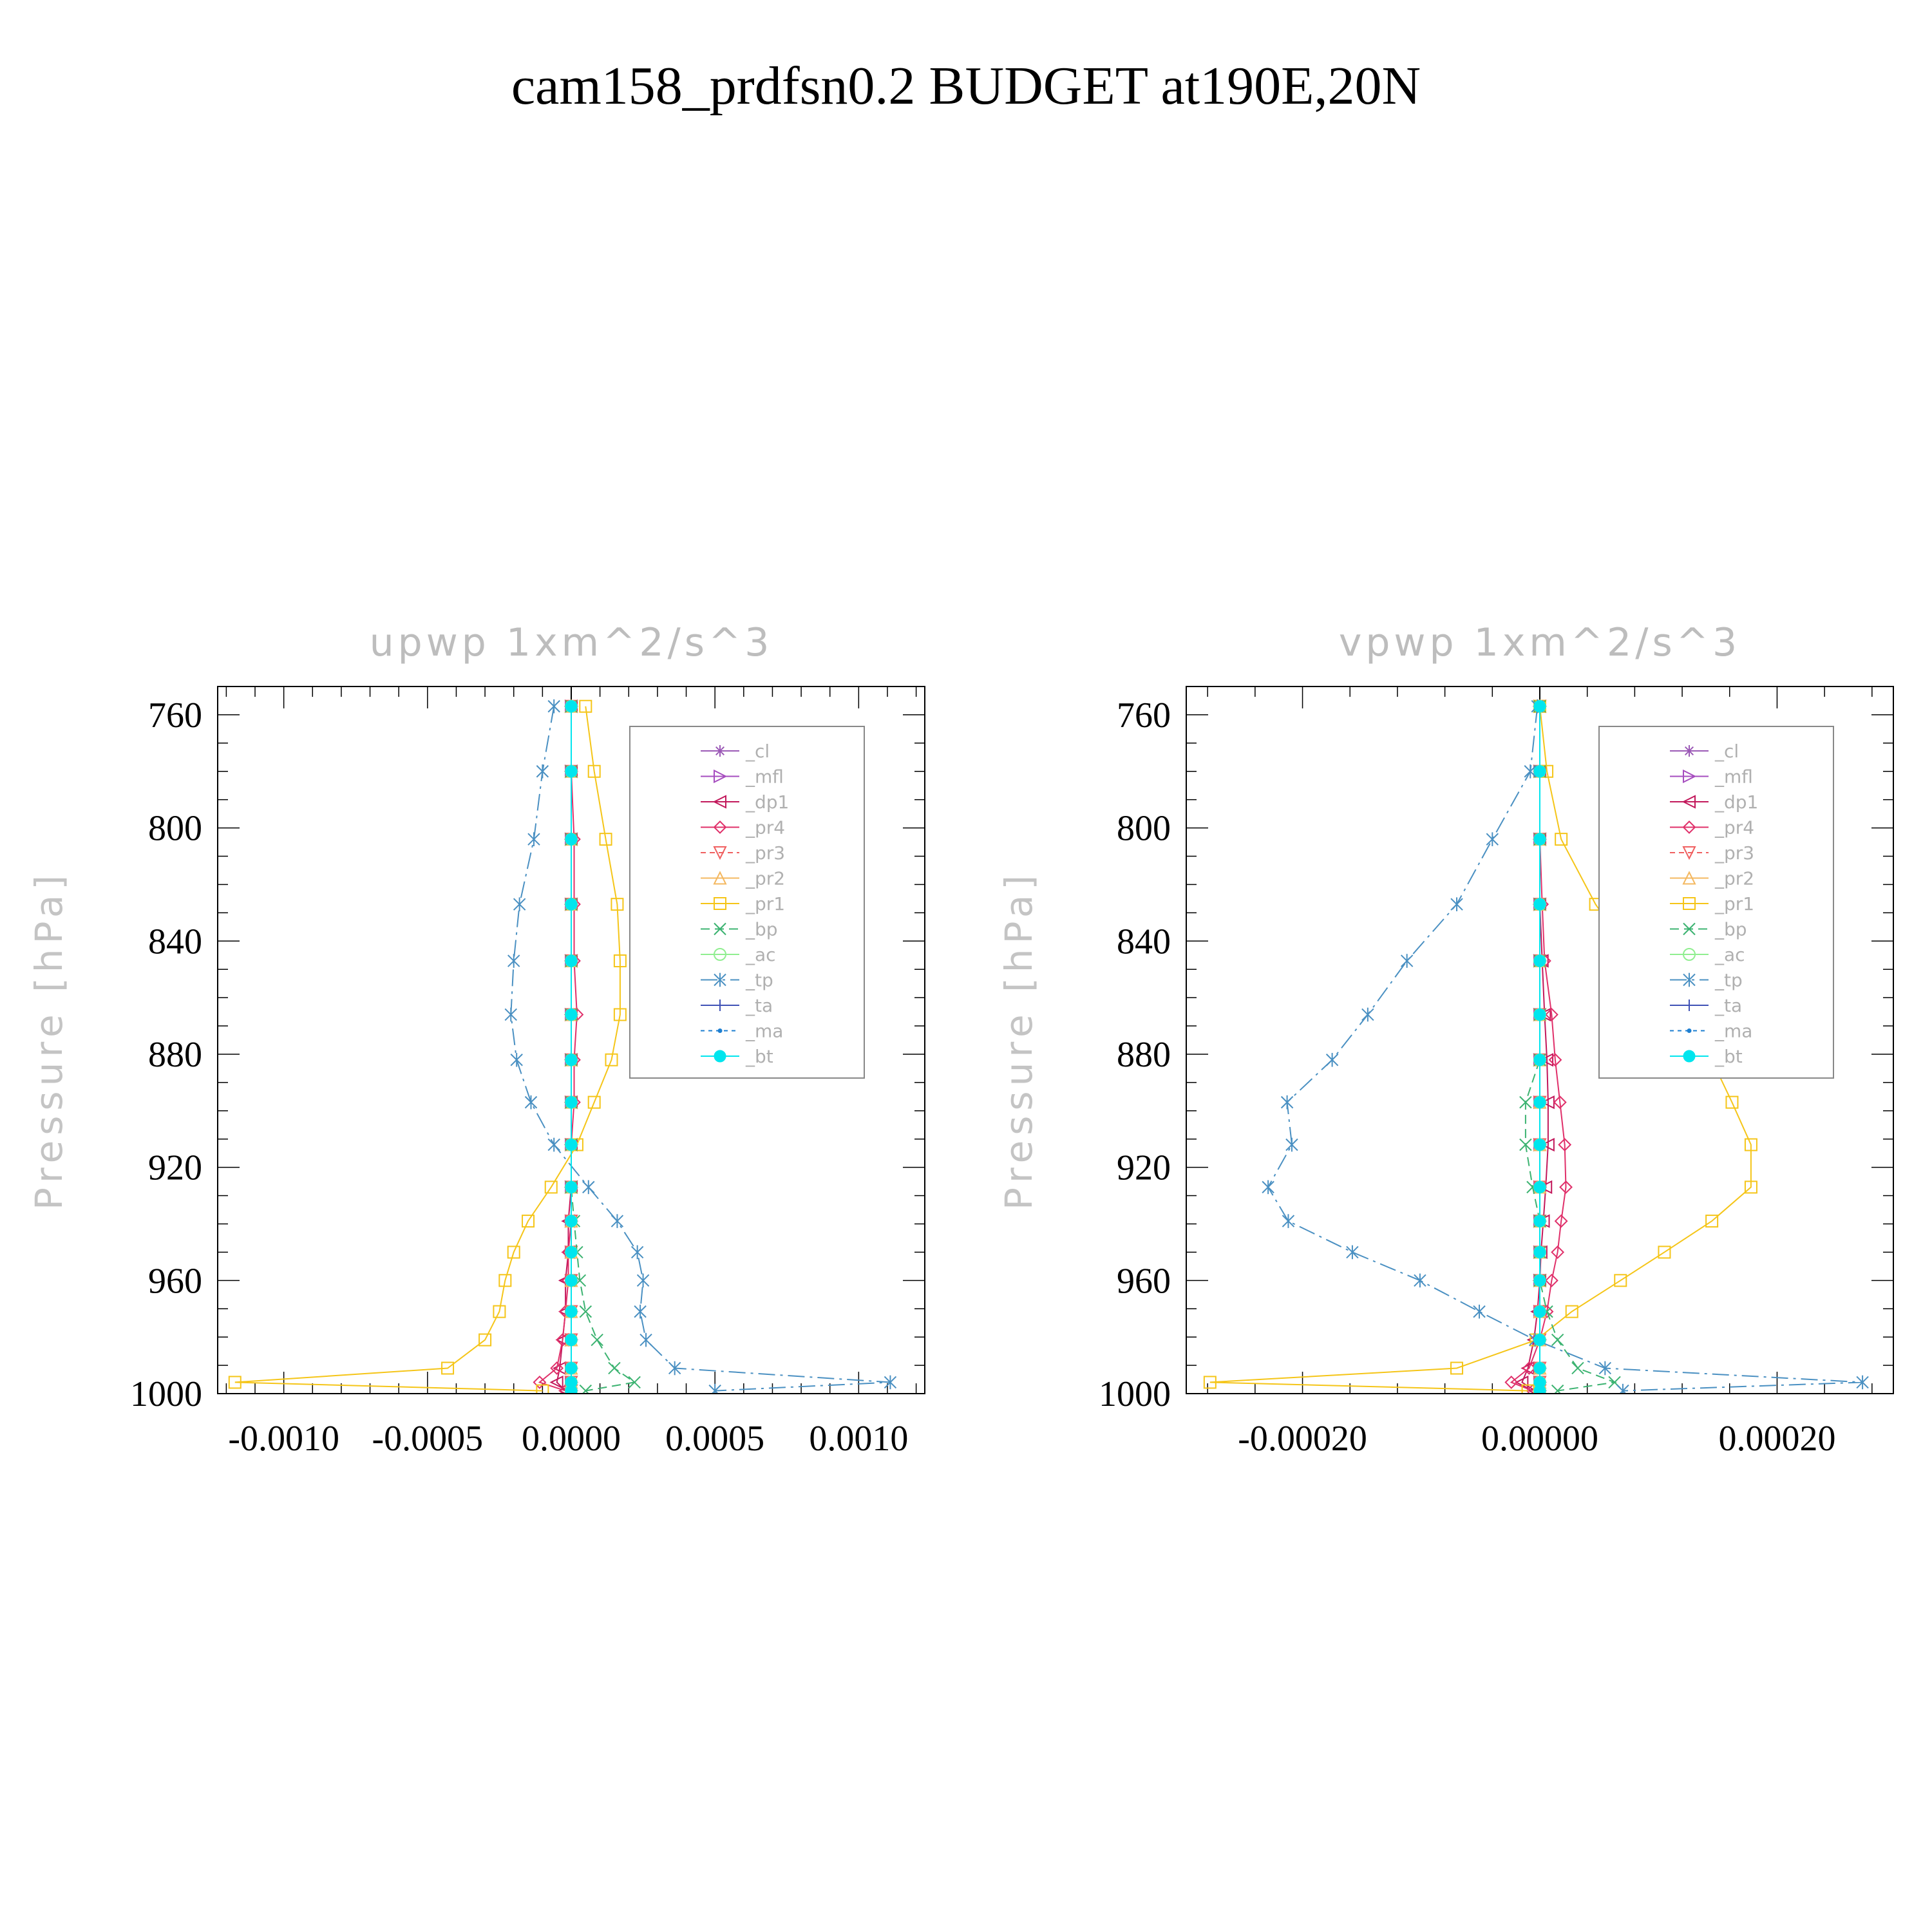 This screenshot has height=1932, width=1932. What do you see at coordinates (1566, 1046) in the screenshot?
I see `series-tp` at bounding box center [1566, 1046].